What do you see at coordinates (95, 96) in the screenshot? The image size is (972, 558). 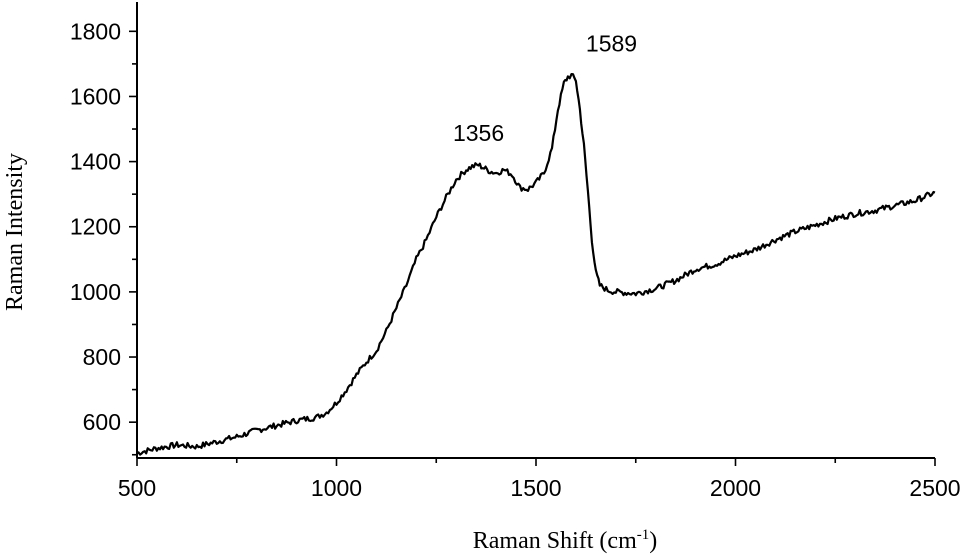 I see `y-tick-label: 1600` at bounding box center [95, 96].